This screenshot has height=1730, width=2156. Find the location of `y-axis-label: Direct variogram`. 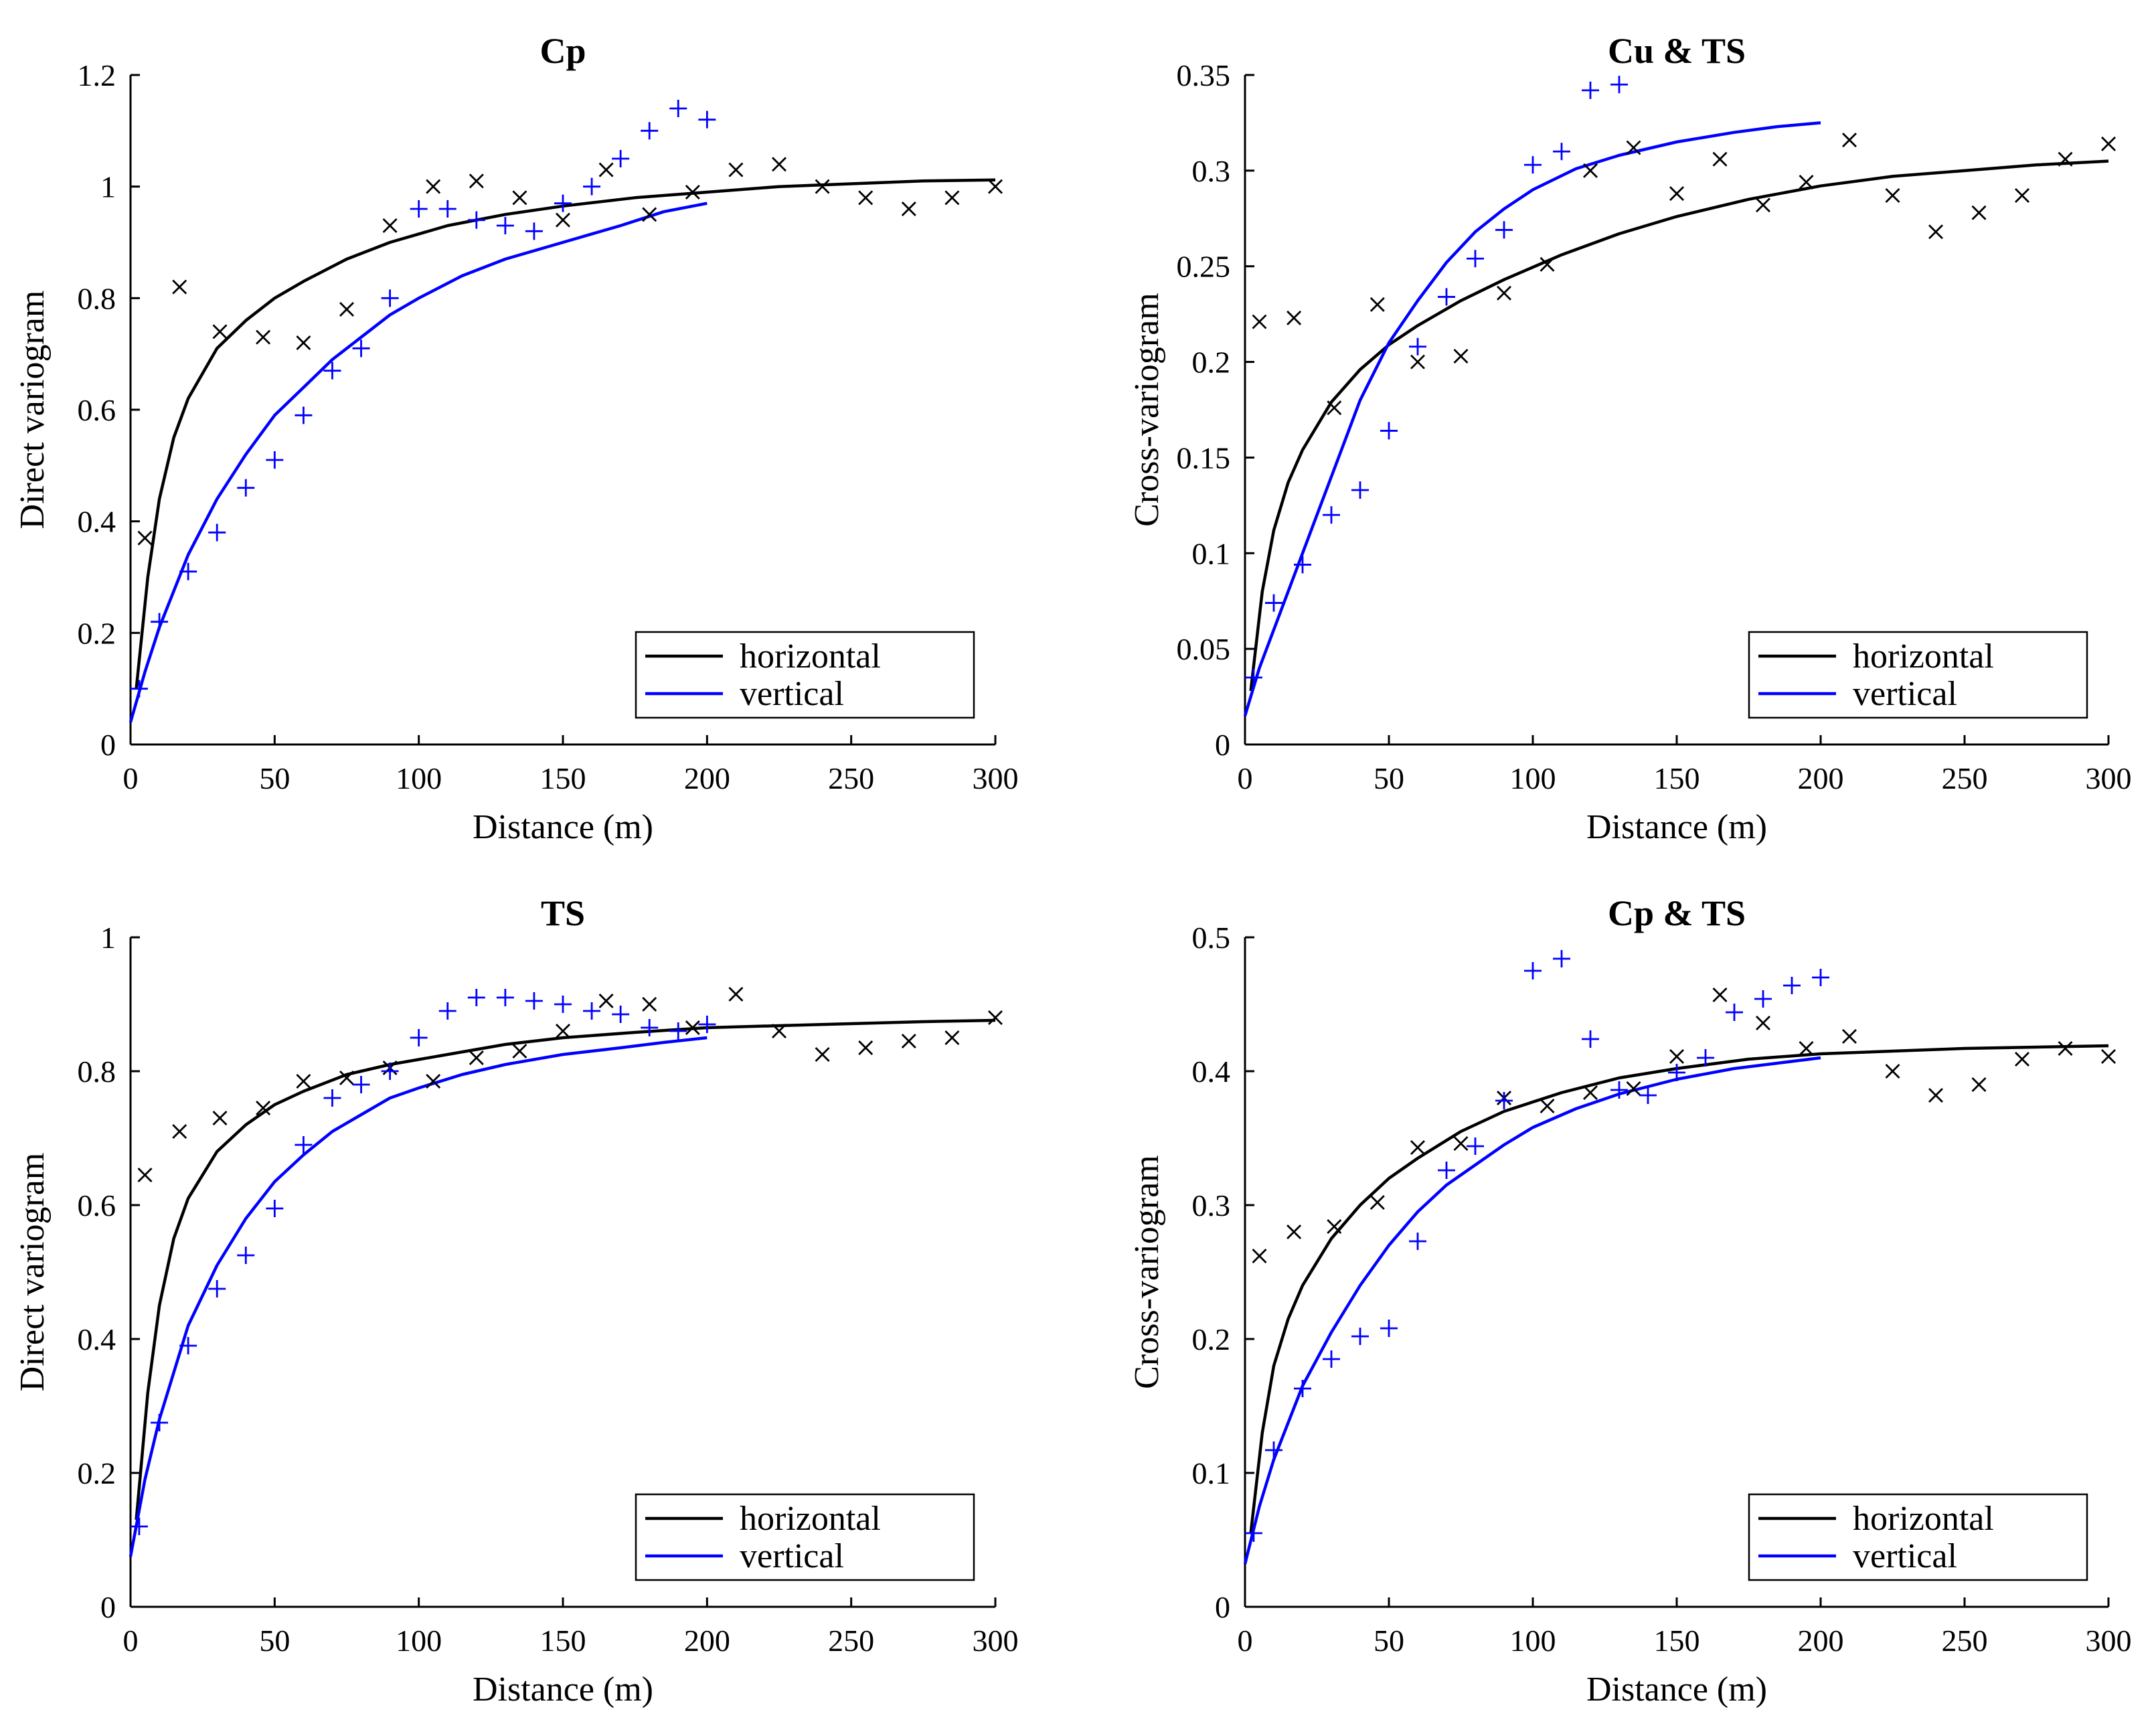

y-axis-label: Direct variogram is located at coordinates (32, 410).